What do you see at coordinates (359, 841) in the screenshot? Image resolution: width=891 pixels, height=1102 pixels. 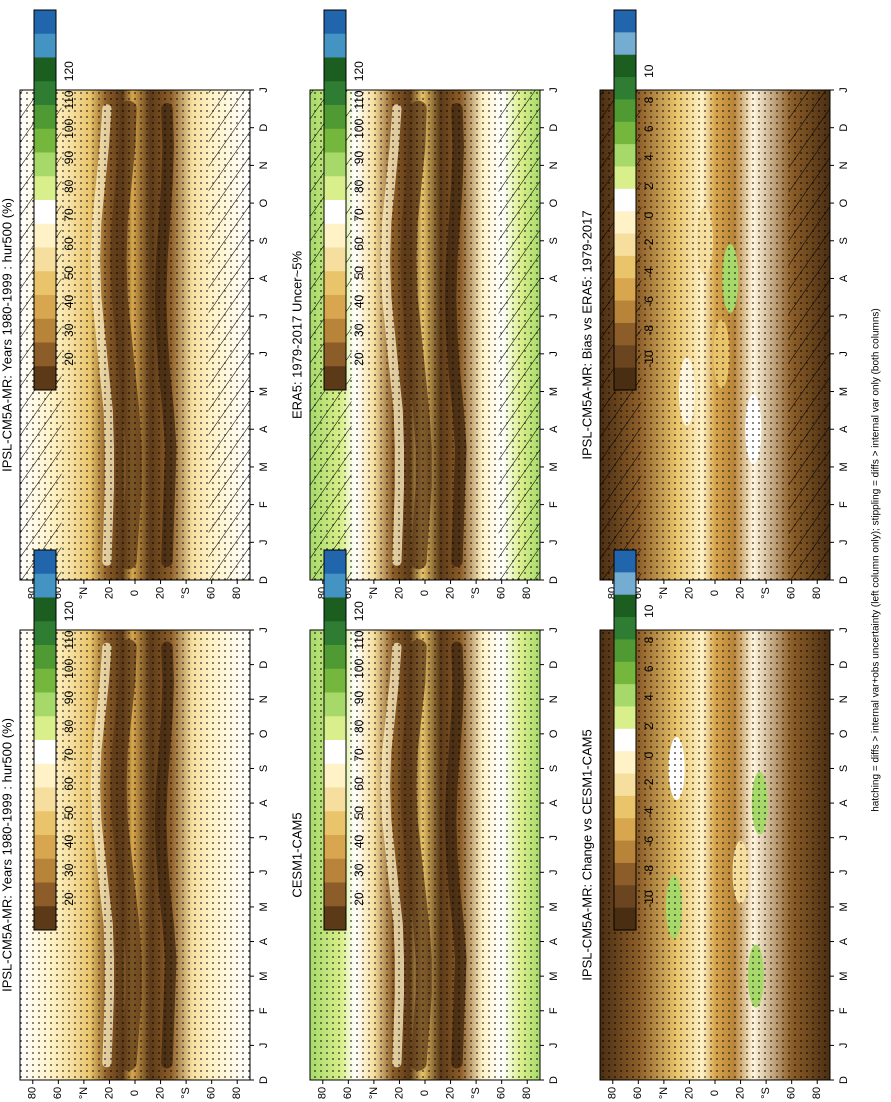 I see `colorbar-label: 40` at bounding box center [359, 841].